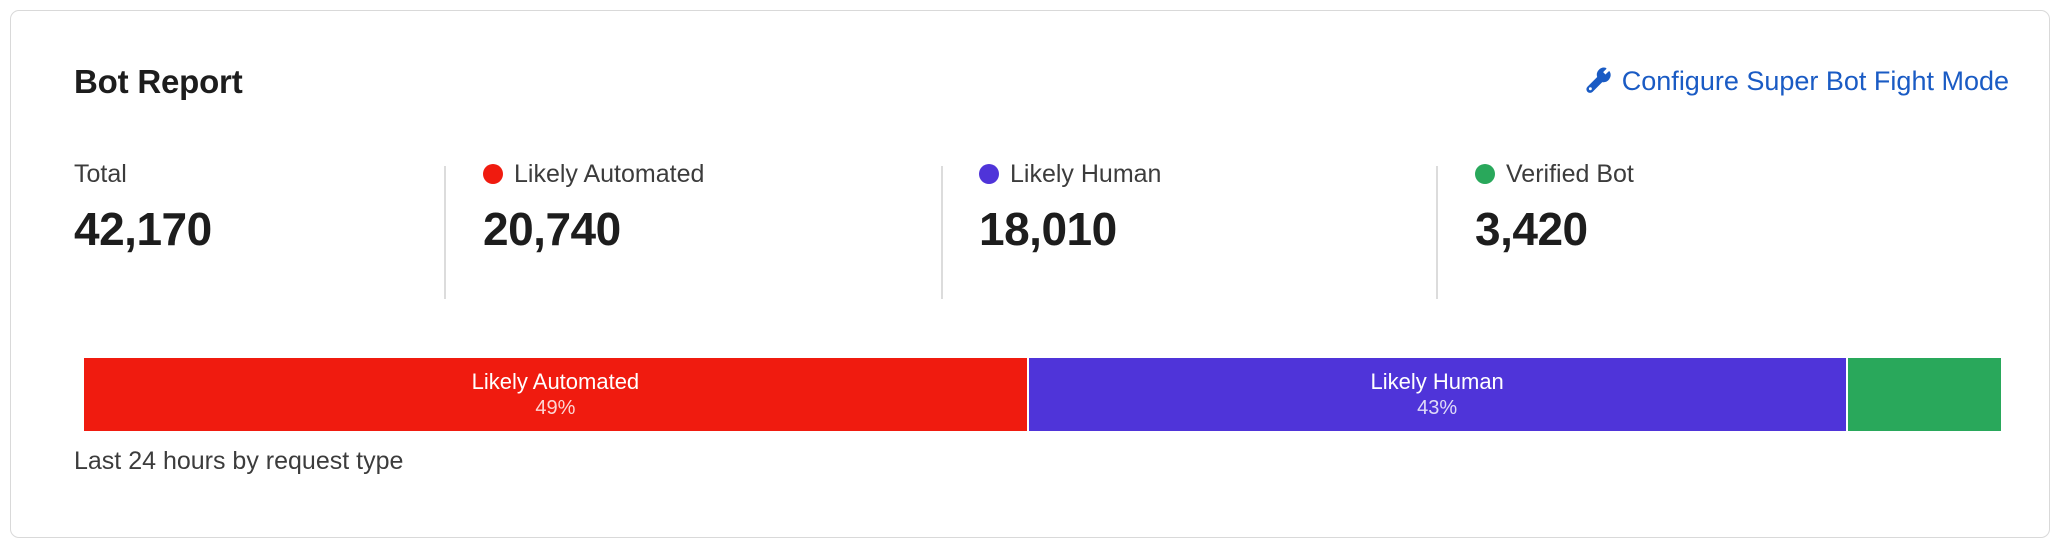  I want to click on bar-segment-likely-human: Likely Human 43%, so click(1436, 394).